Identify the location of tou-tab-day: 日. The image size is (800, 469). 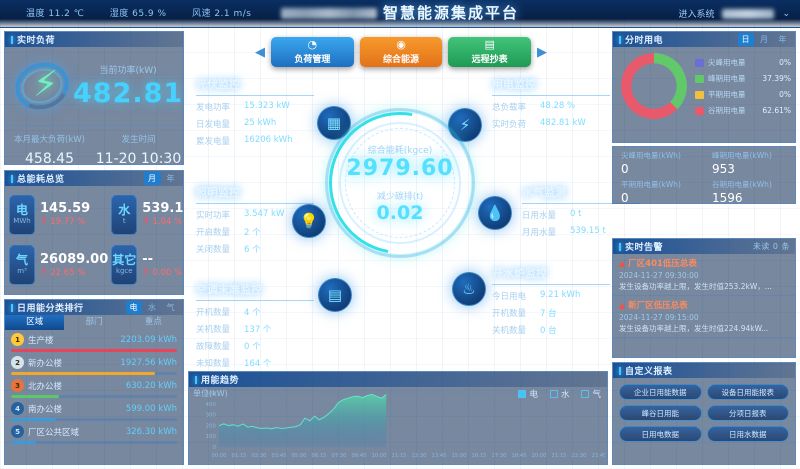
(745, 39).